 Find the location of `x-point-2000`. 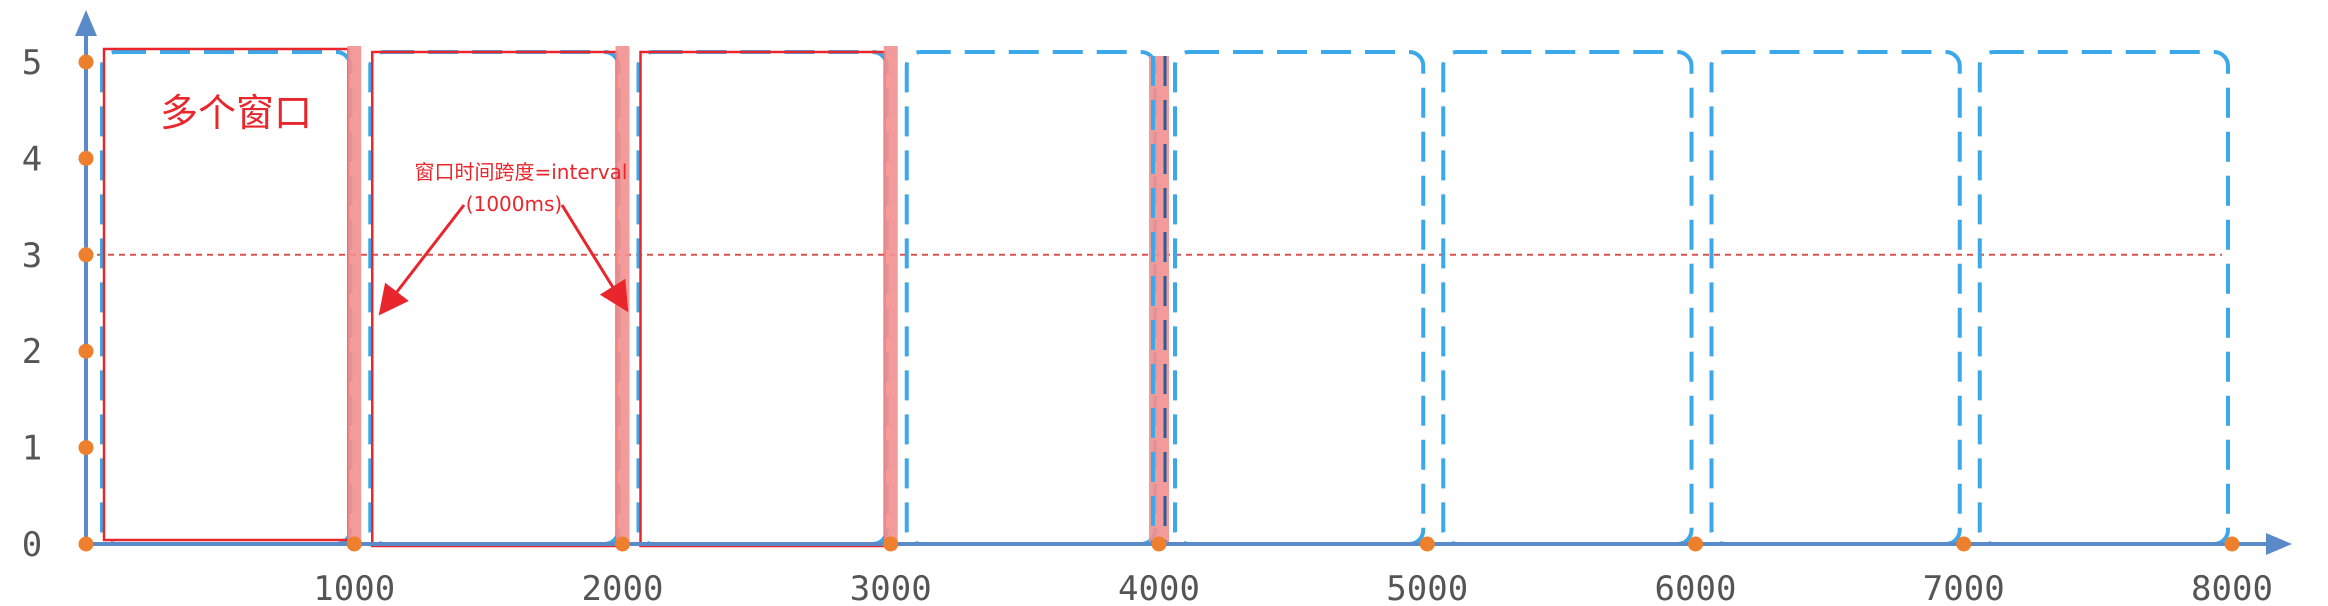

x-point-2000 is located at coordinates (622, 544).